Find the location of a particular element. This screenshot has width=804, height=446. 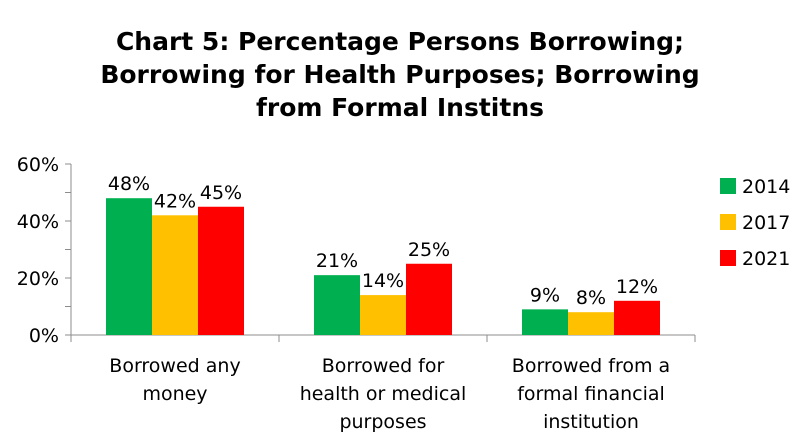

category-label: health or medical is located at coordinates (383, 394).